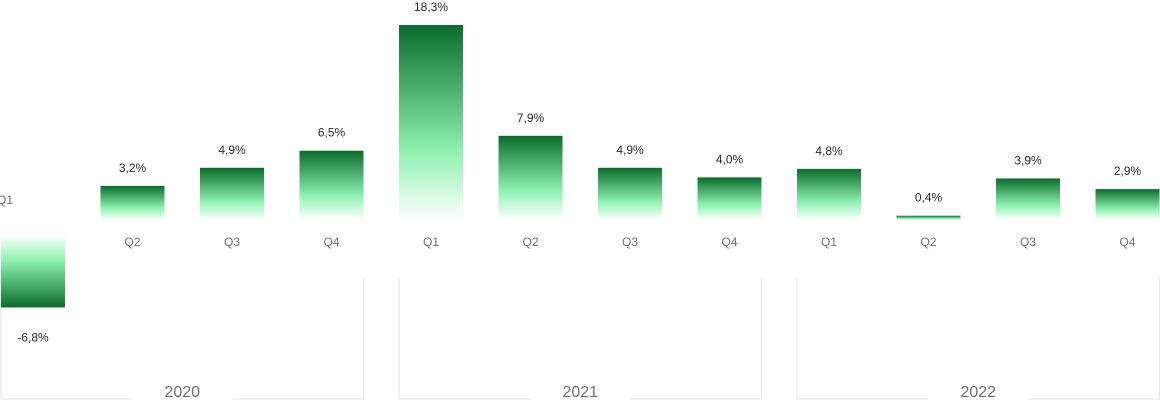  What do you see at coordinates (580, 392) in the screenshot?
I see `year-label-2021: 2021` at bounding box center [580, 392].